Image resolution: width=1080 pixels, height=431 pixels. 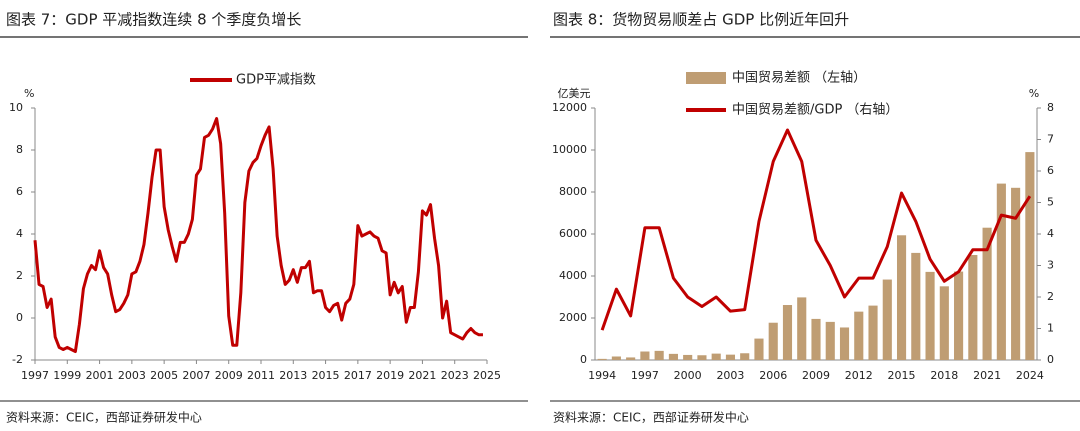 What do you see at coordinates (1050, 265) in the screenshot?
I see `y2-tick-label: 3` at bounding box center [1050, 265].